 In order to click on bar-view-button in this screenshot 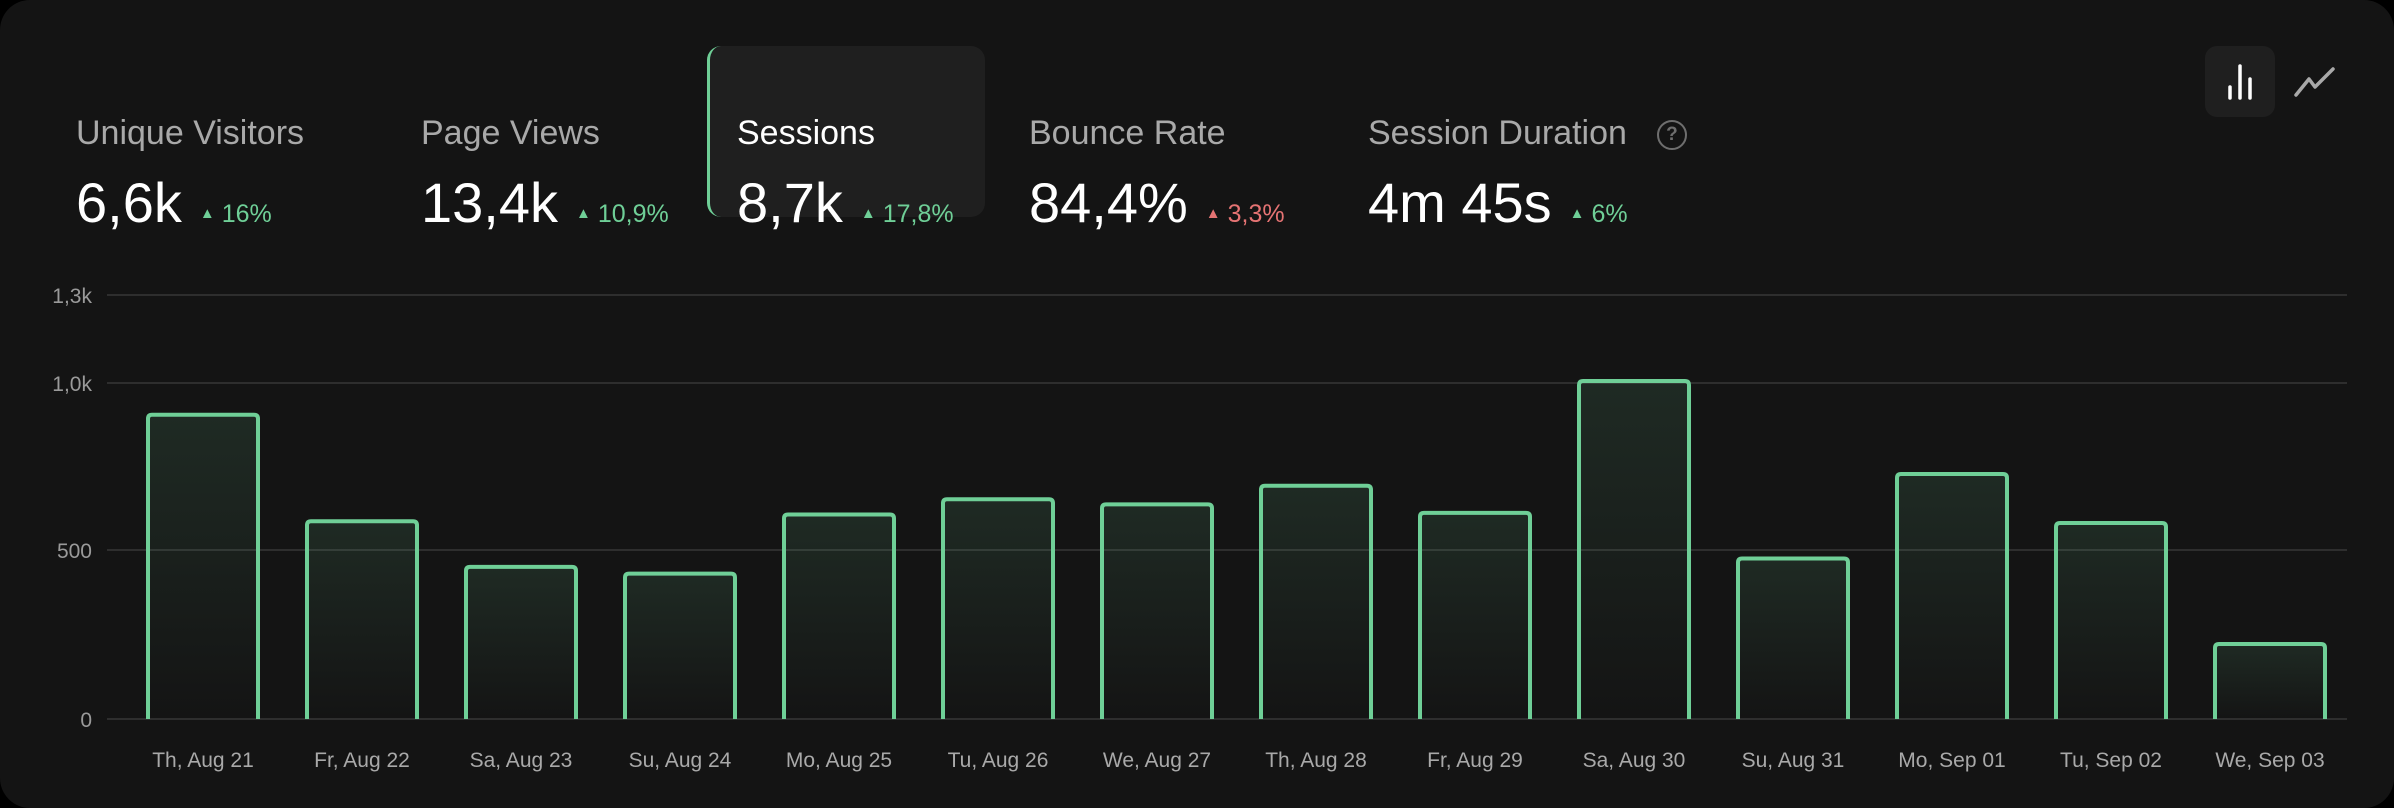, I will do `click(2240, 81)`.